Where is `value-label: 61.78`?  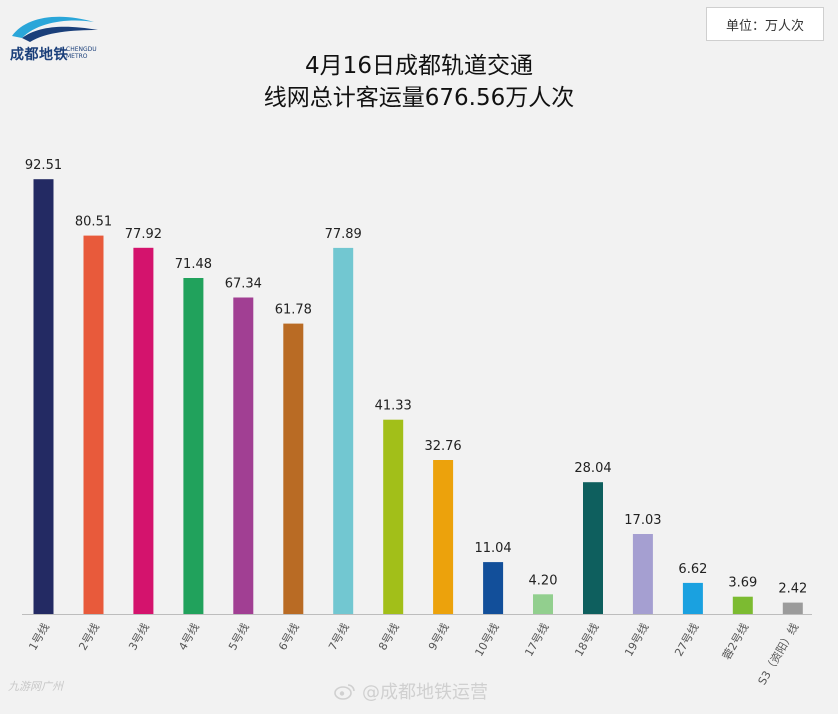 value-label: 61.78 is located at coordinates (293, 310).